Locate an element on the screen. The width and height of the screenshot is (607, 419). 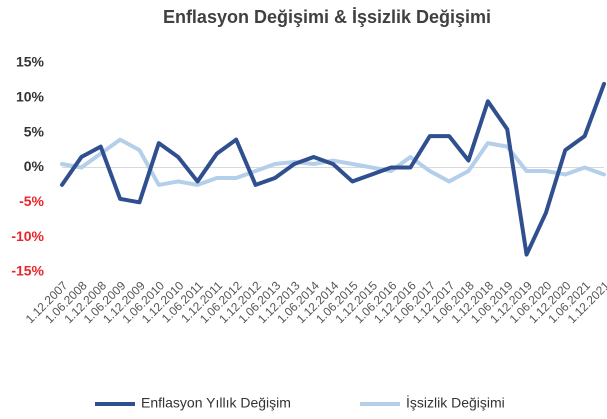
y-tick-label: -15% is located at coordinates (27, 271).